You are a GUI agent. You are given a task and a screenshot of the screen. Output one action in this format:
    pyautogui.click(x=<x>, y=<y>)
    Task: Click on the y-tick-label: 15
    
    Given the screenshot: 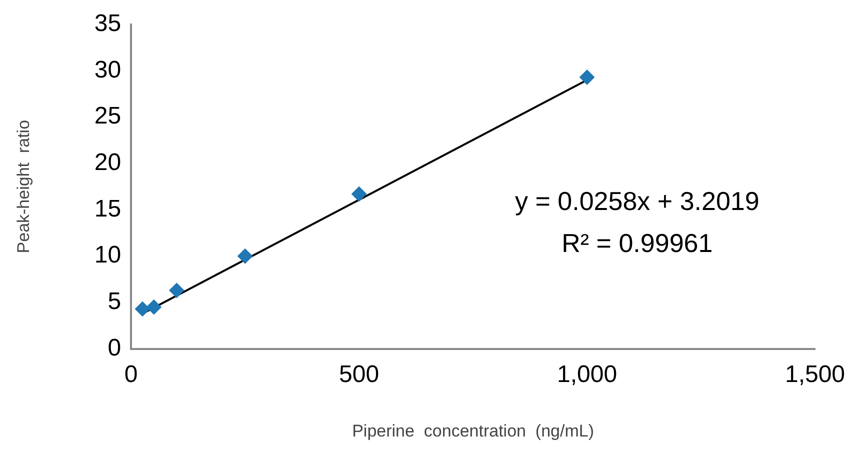 What is the action you would take?
    pyautogui.click(x=108, y=208)
    